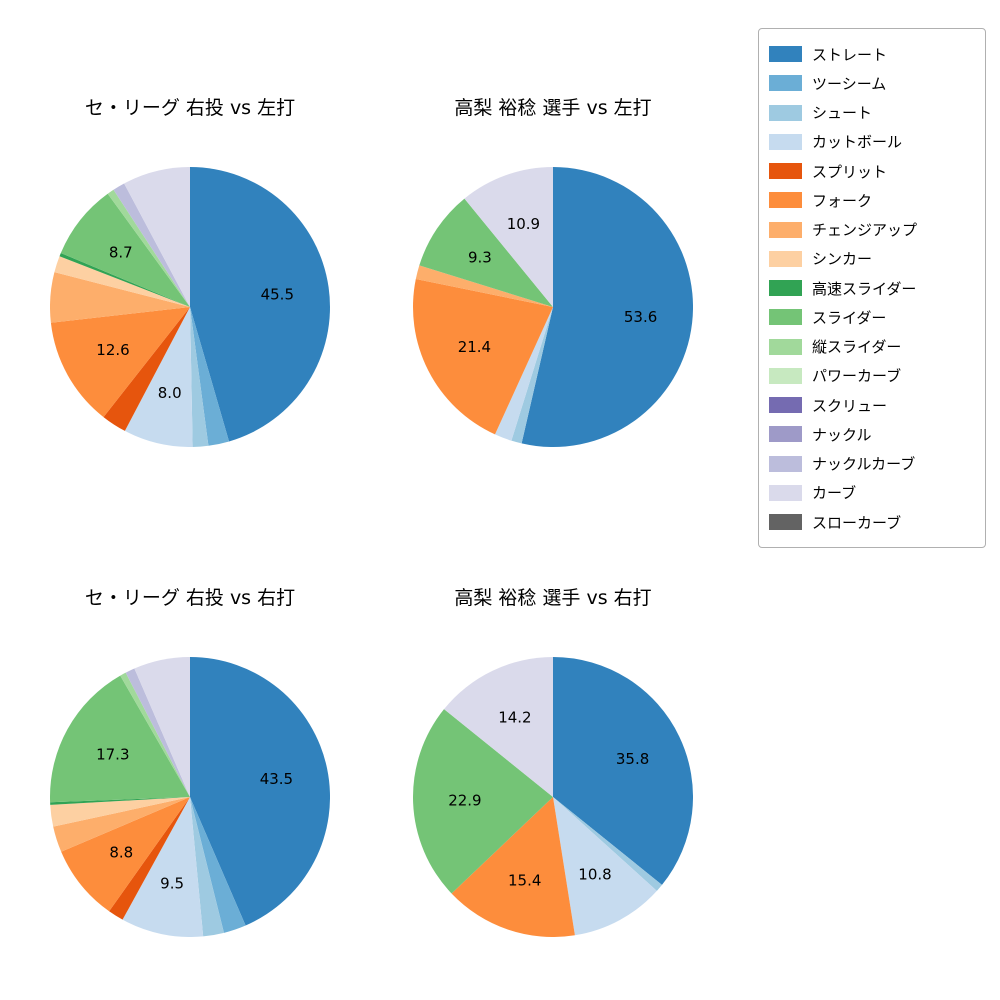 The image size is (1000, 1000). I want to click on legend-item-label: カーブ, so click(834, 493).